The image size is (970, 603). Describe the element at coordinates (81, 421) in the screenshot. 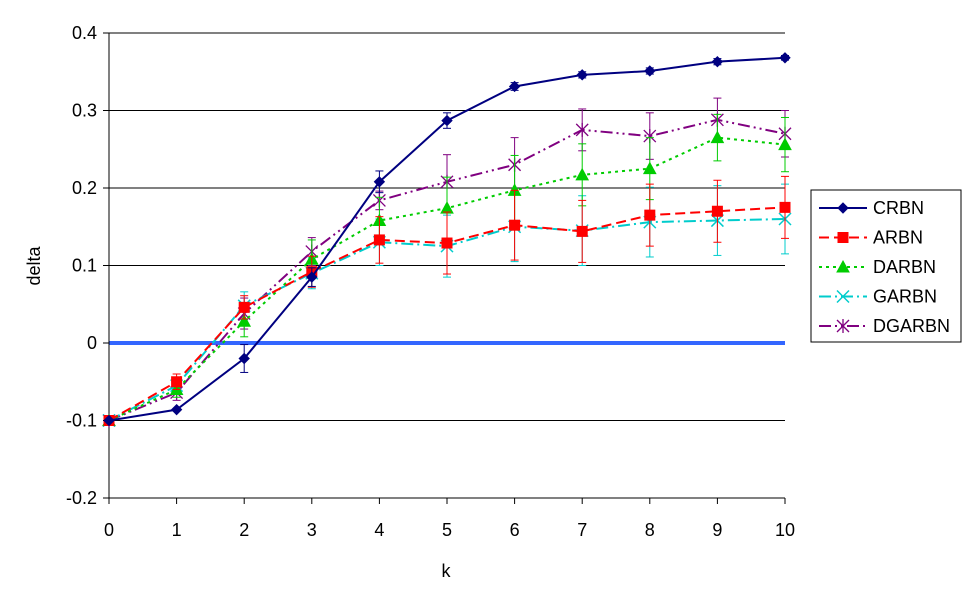

I see `y-tick-label: -0.1` at that location.